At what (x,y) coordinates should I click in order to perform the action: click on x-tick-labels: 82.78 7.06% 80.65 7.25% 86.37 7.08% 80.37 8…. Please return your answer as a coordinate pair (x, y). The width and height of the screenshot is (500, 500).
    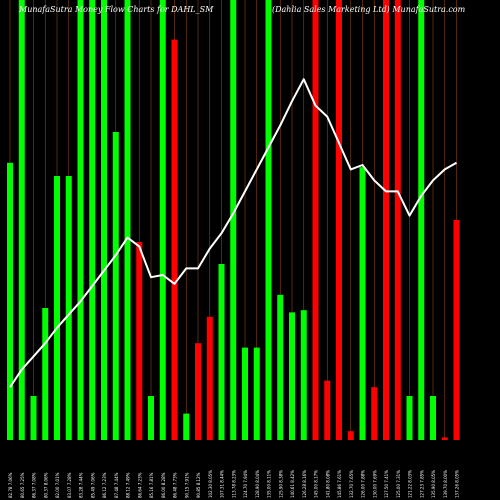
    Looking at the image, I should click on (234, 484).